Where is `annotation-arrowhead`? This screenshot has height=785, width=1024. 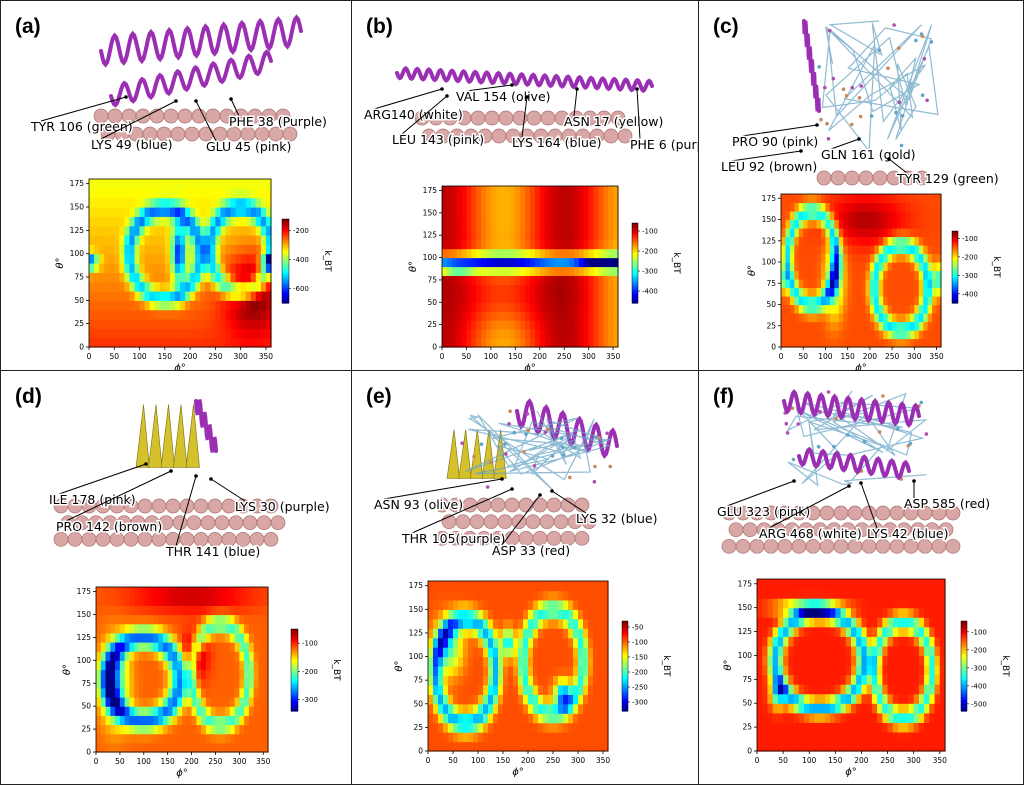
annotation-arrowhead is located at coordinates (196, 101).